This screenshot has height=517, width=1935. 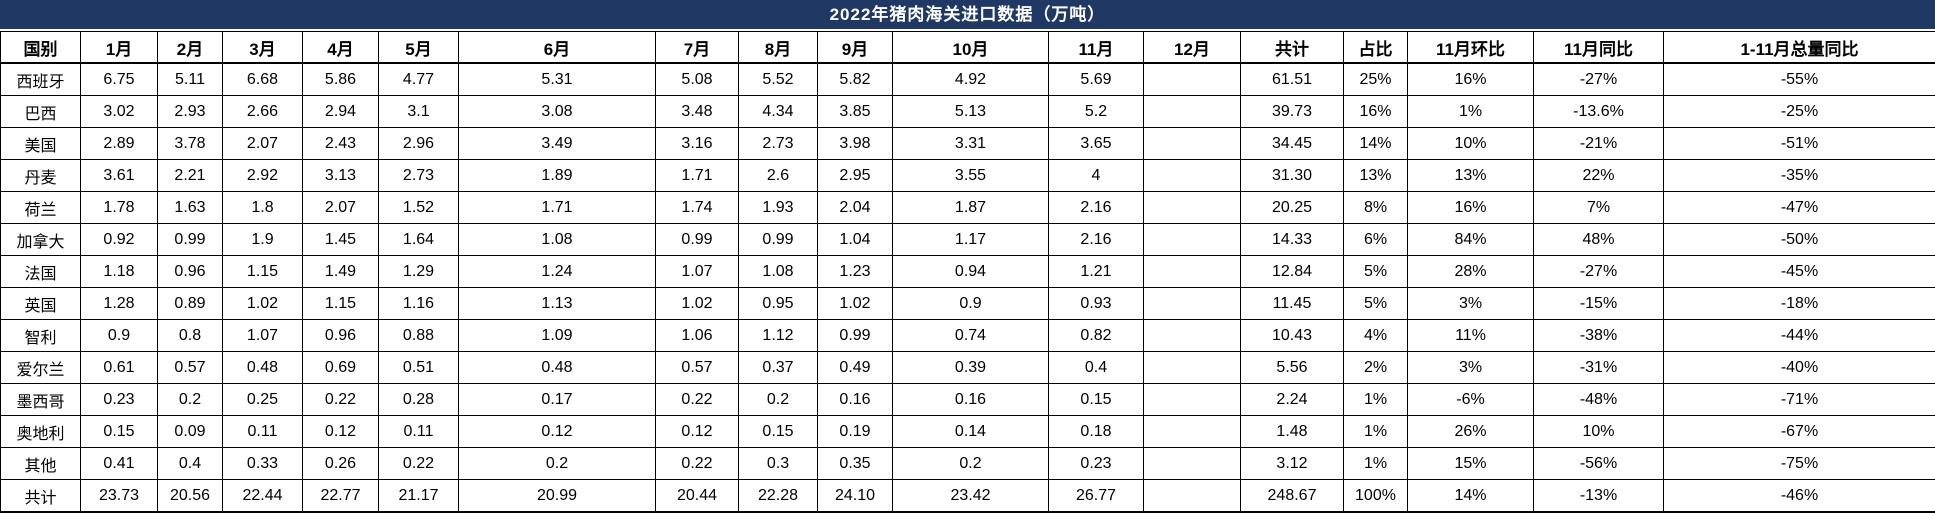 What do you see at coordinates (1096, 207) in the screenshot?
I see `cell: 2.16` at bounding box center [1096, 207].